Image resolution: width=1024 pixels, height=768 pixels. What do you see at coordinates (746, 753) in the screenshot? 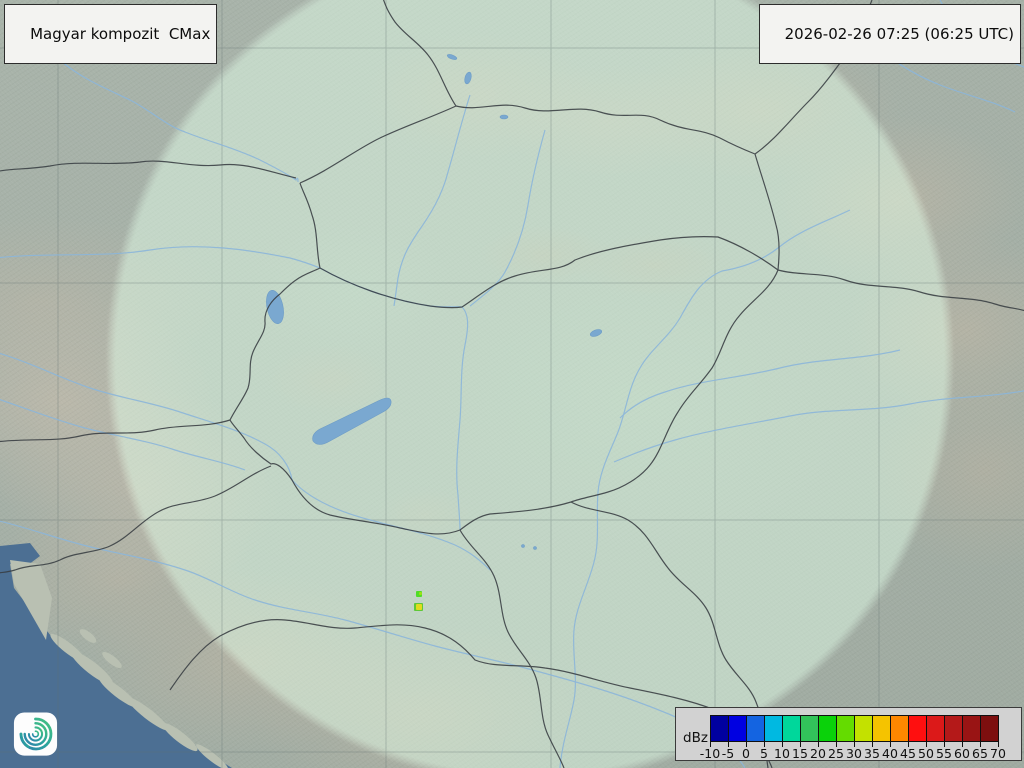
I see `legend-tick-label: 0` at bounding box center [746, 753].